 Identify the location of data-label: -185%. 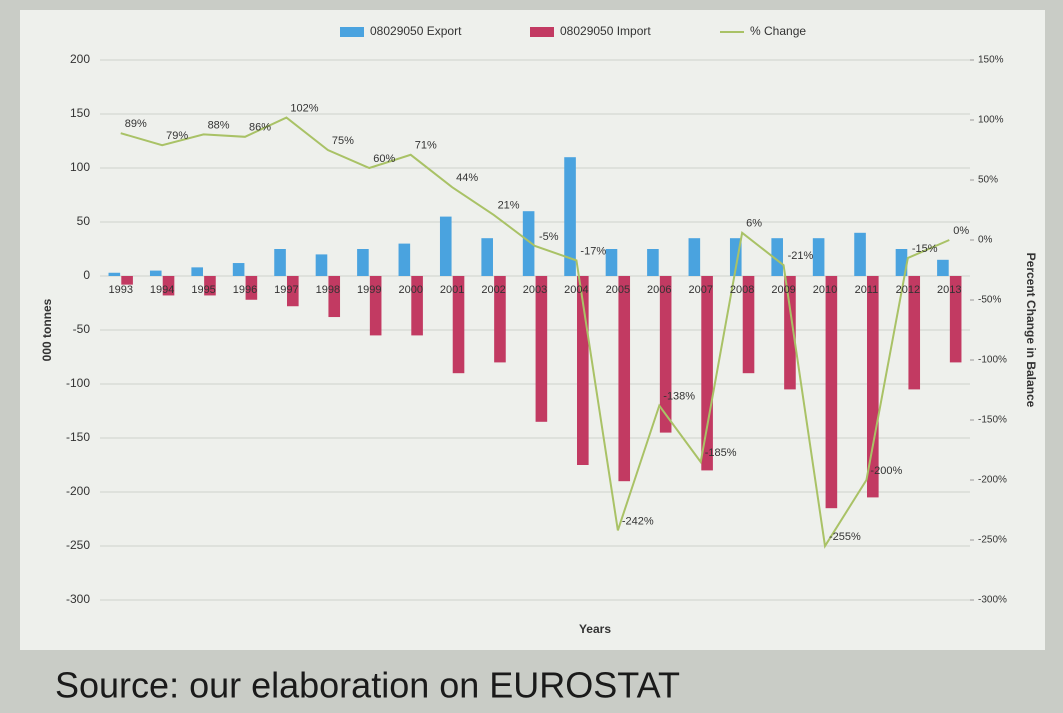
(721, 453).